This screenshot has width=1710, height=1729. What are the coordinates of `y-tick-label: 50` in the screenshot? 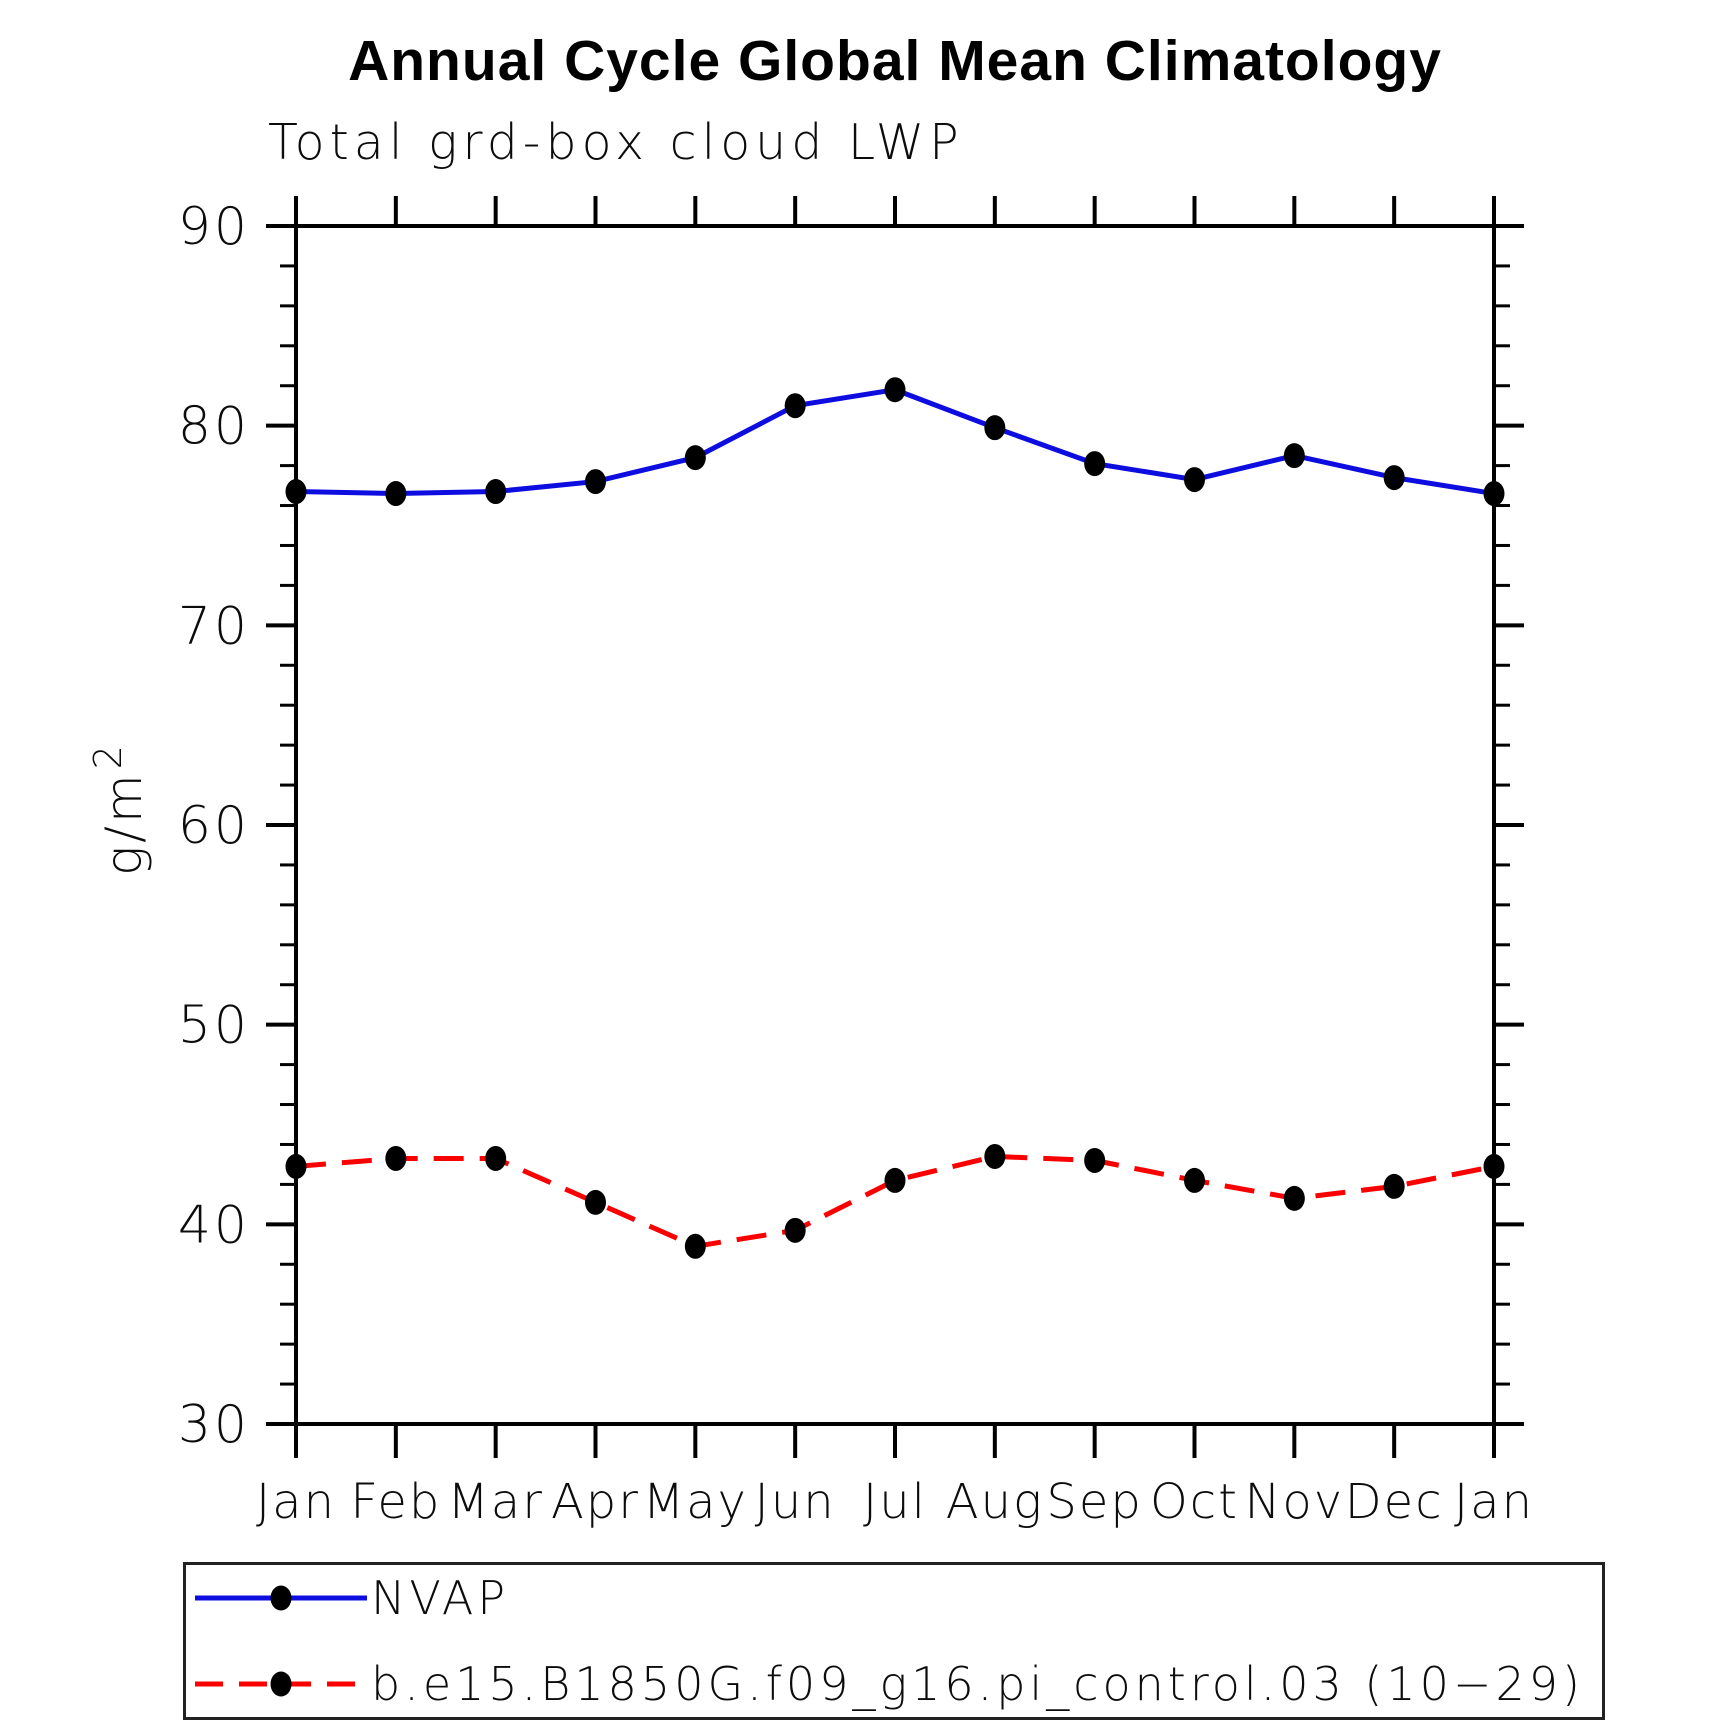 It's located at (214, 1026).